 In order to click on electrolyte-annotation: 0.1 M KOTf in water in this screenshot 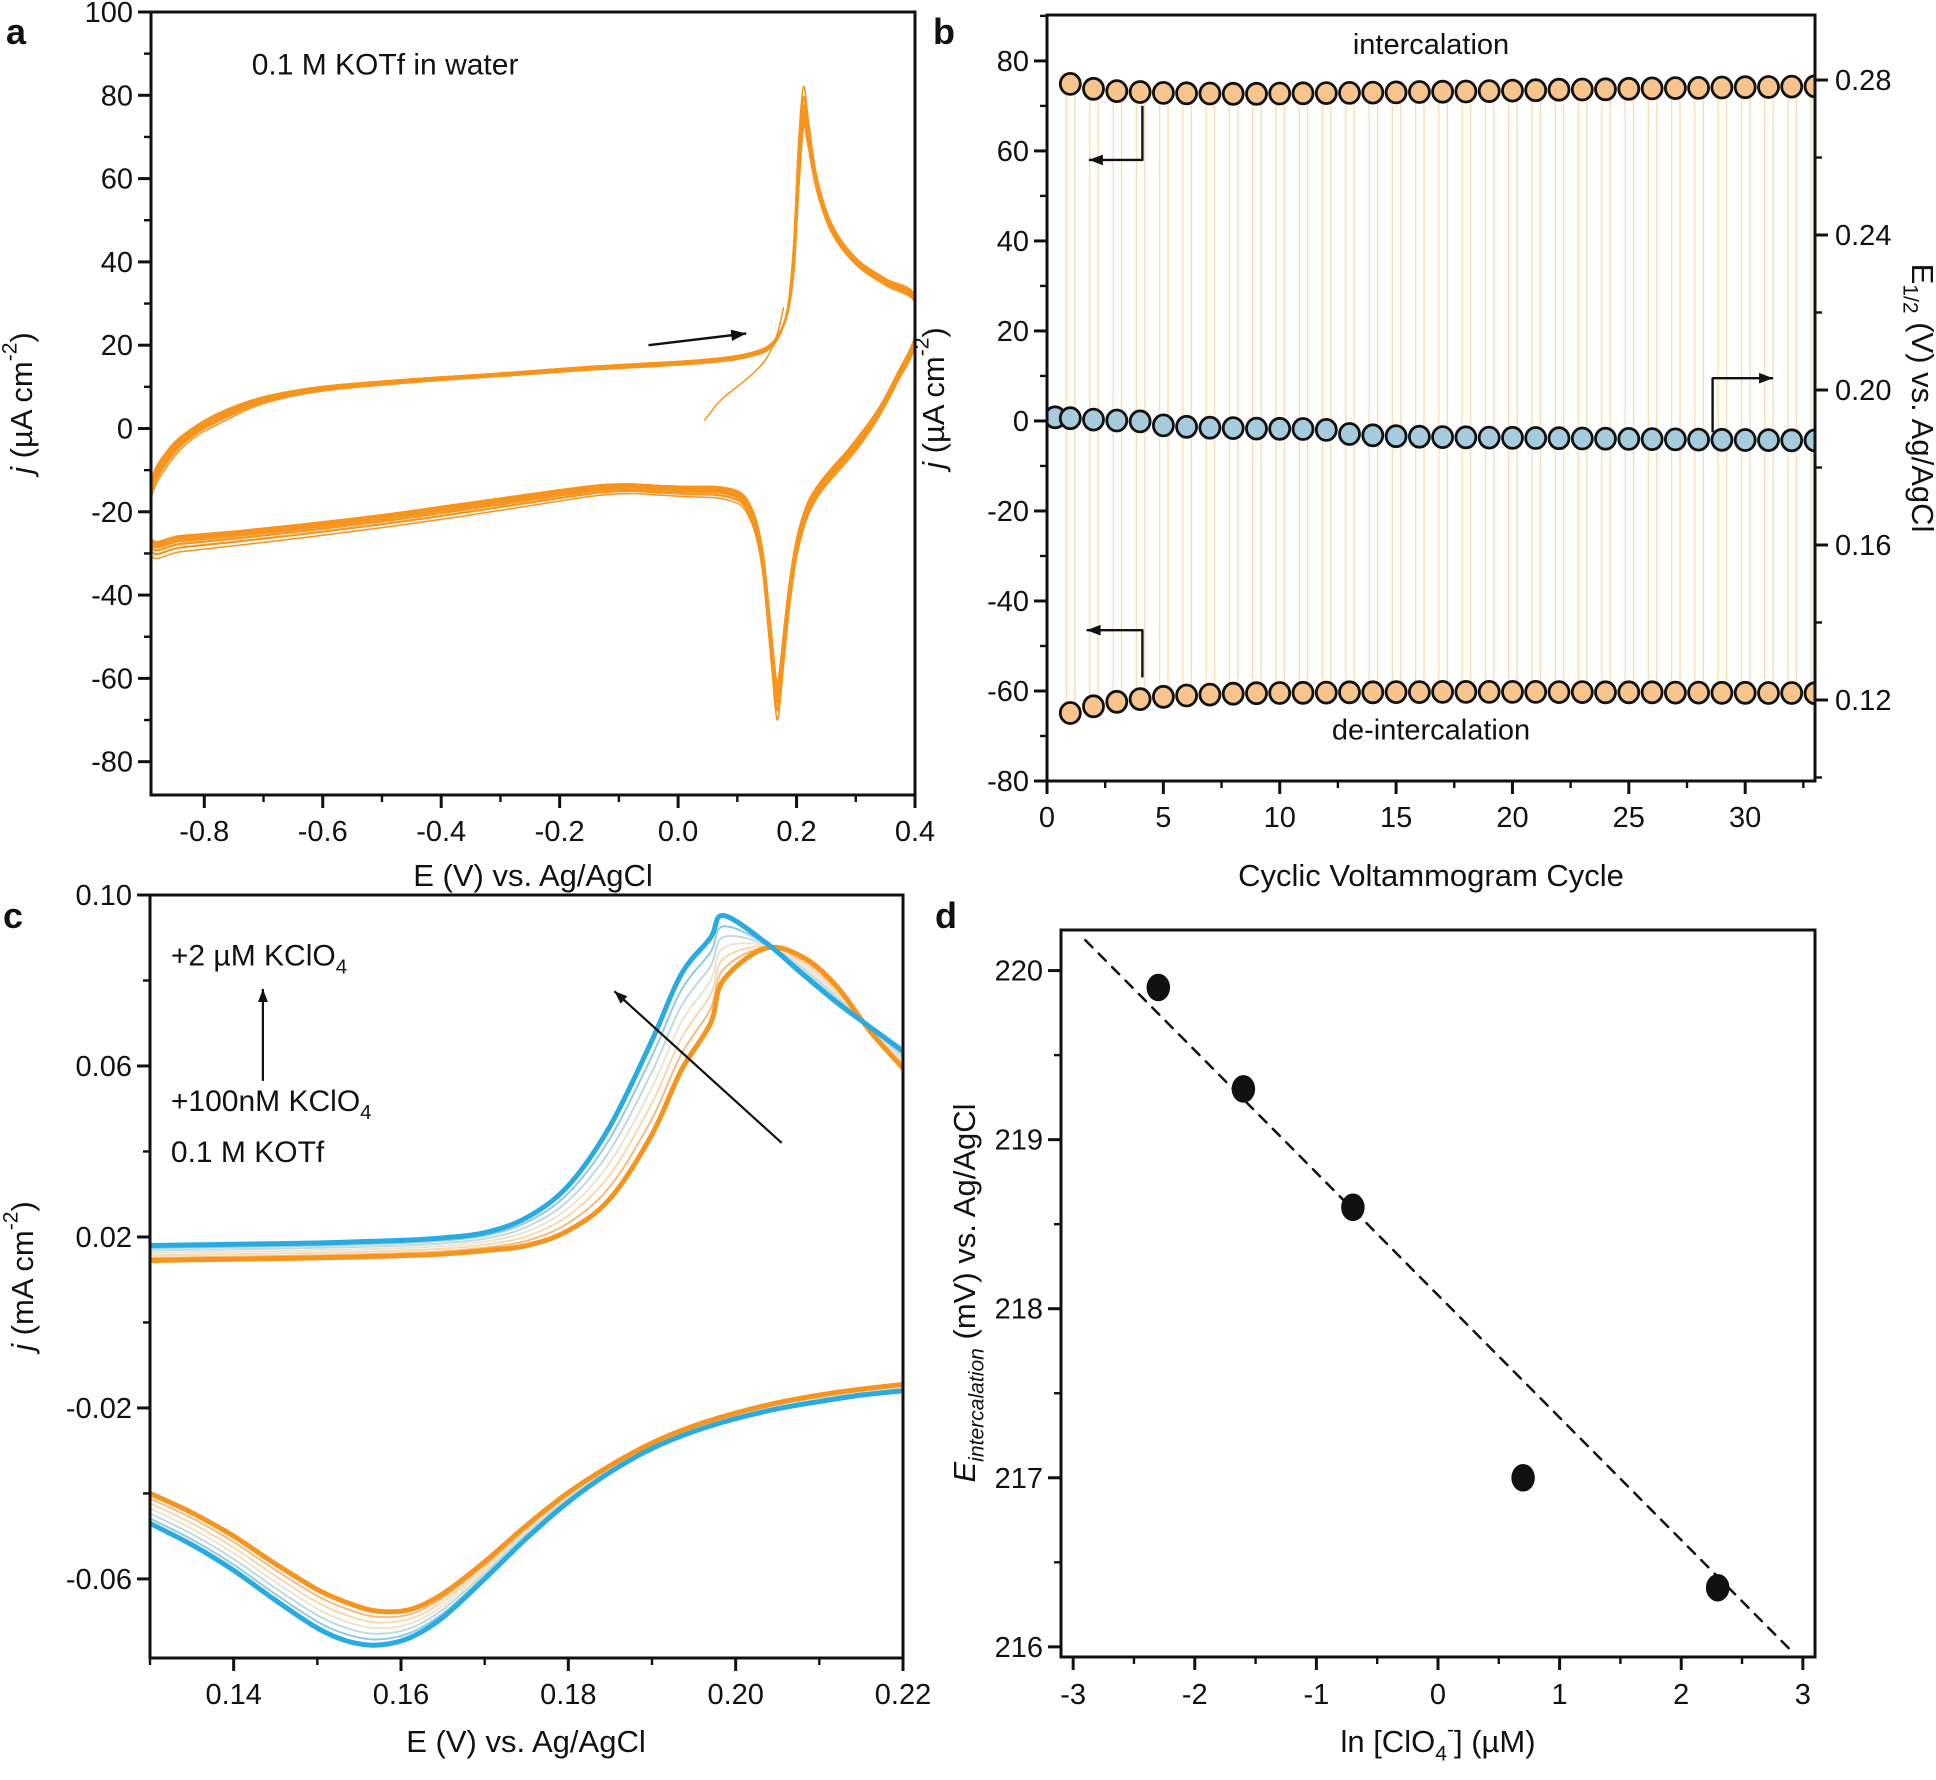, I will do `click(385, 65)`.